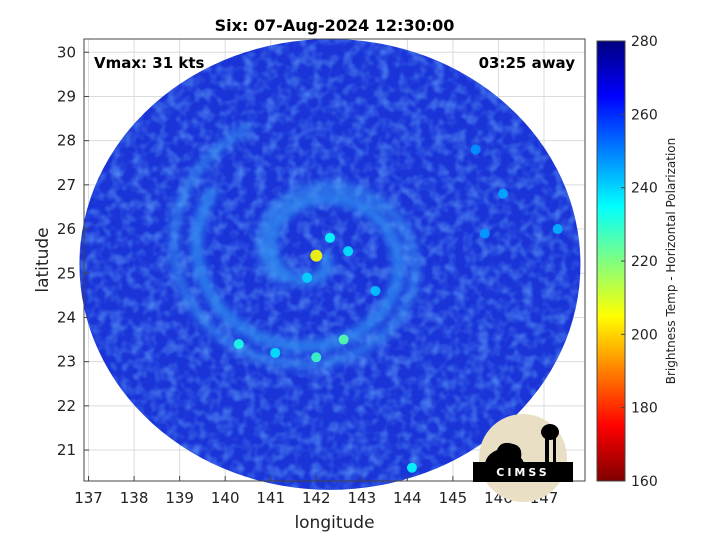  Describe the element at coordinates (73, 251) in the screenshot. I see `y-axis: 21 22 23 24 25 26 27 28 29 30` at that location.